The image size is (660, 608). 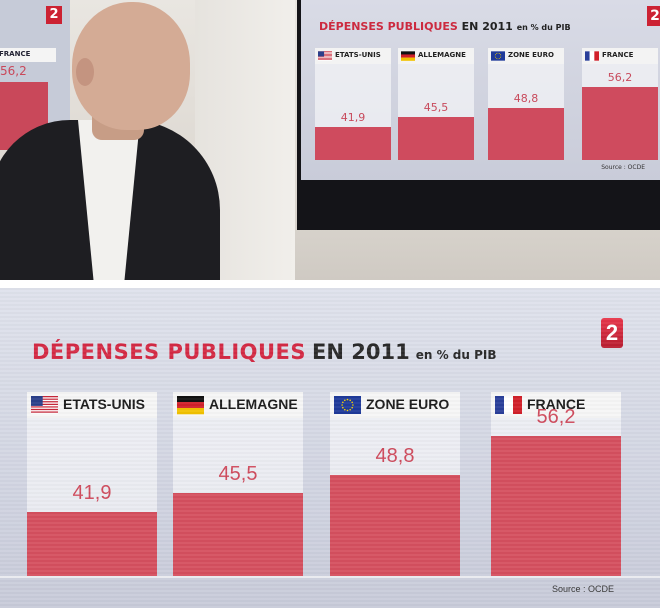 What do you see at coordinates (556, 417) in the screenshot?
I see `data-label: 56,2` at bounding box center [556, 417].